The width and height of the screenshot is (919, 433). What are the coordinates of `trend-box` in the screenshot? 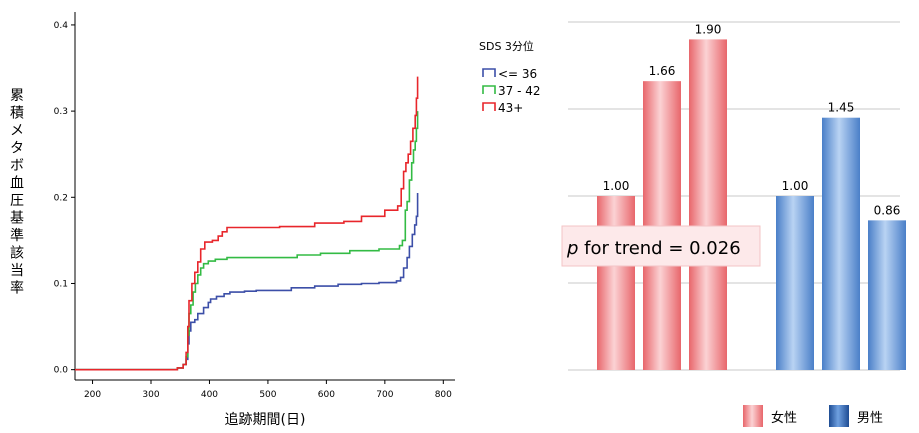 It's located at (661, 246).